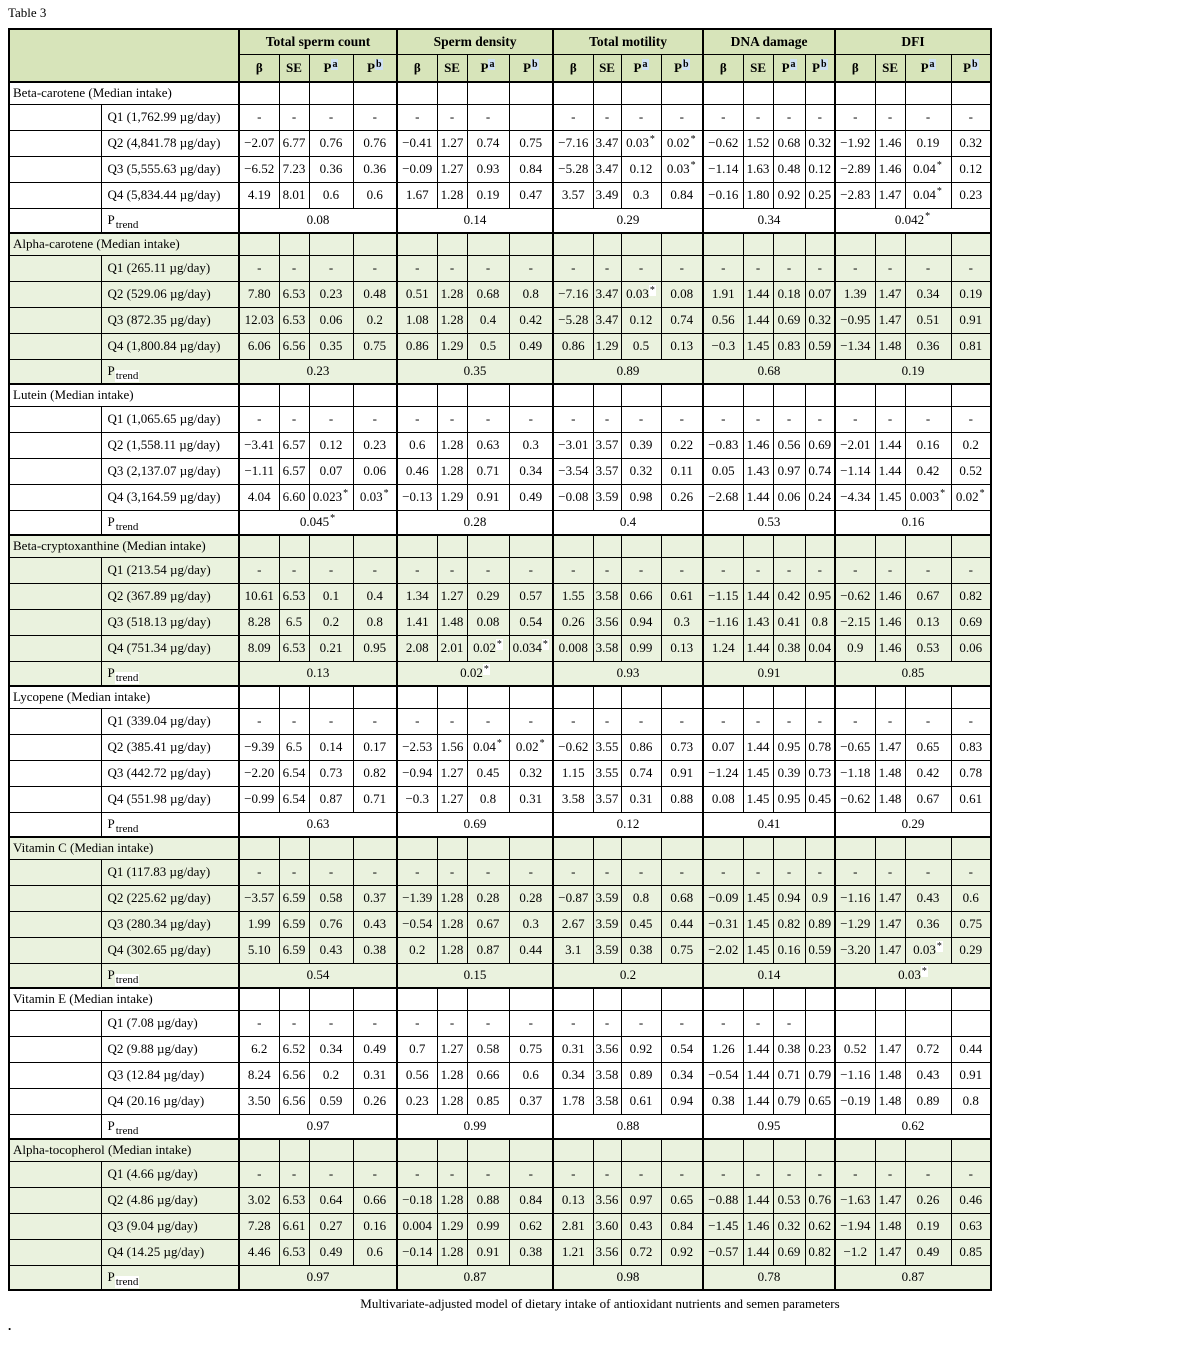 Image resolution: width=1200 pixels, height=1356 pixels. What do you see at coordinates (890, 622) in the screenshot?
I see `value-cell: 1.46` at bounding box center [890, 622].